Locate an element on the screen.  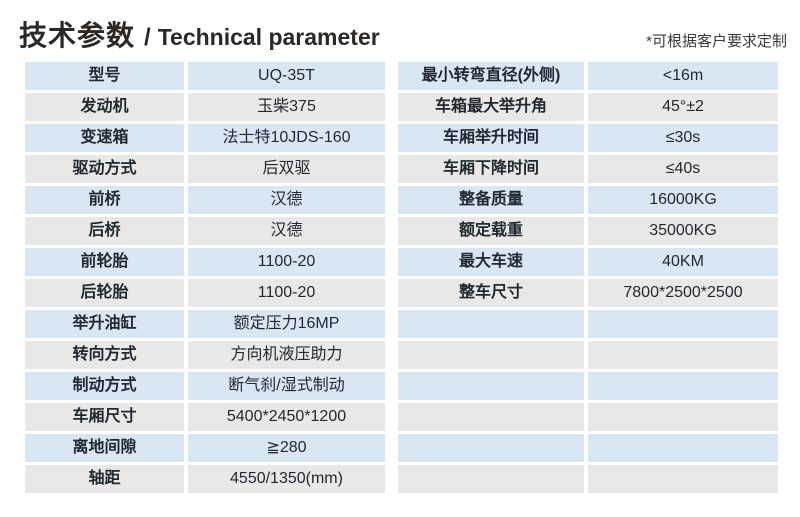
parameter-value: ≤40s is located at coordinates (683, 169).